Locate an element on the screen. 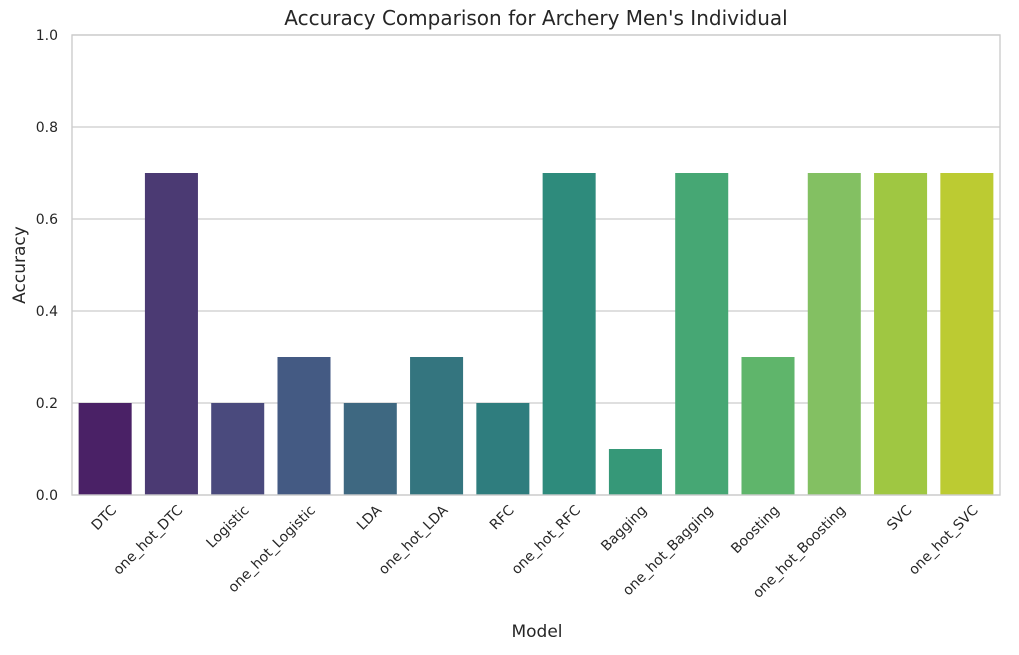 This screenshot has height=655, width=1019. x-tick-label: one_hot_RFC is located at coordinates (546, 539).